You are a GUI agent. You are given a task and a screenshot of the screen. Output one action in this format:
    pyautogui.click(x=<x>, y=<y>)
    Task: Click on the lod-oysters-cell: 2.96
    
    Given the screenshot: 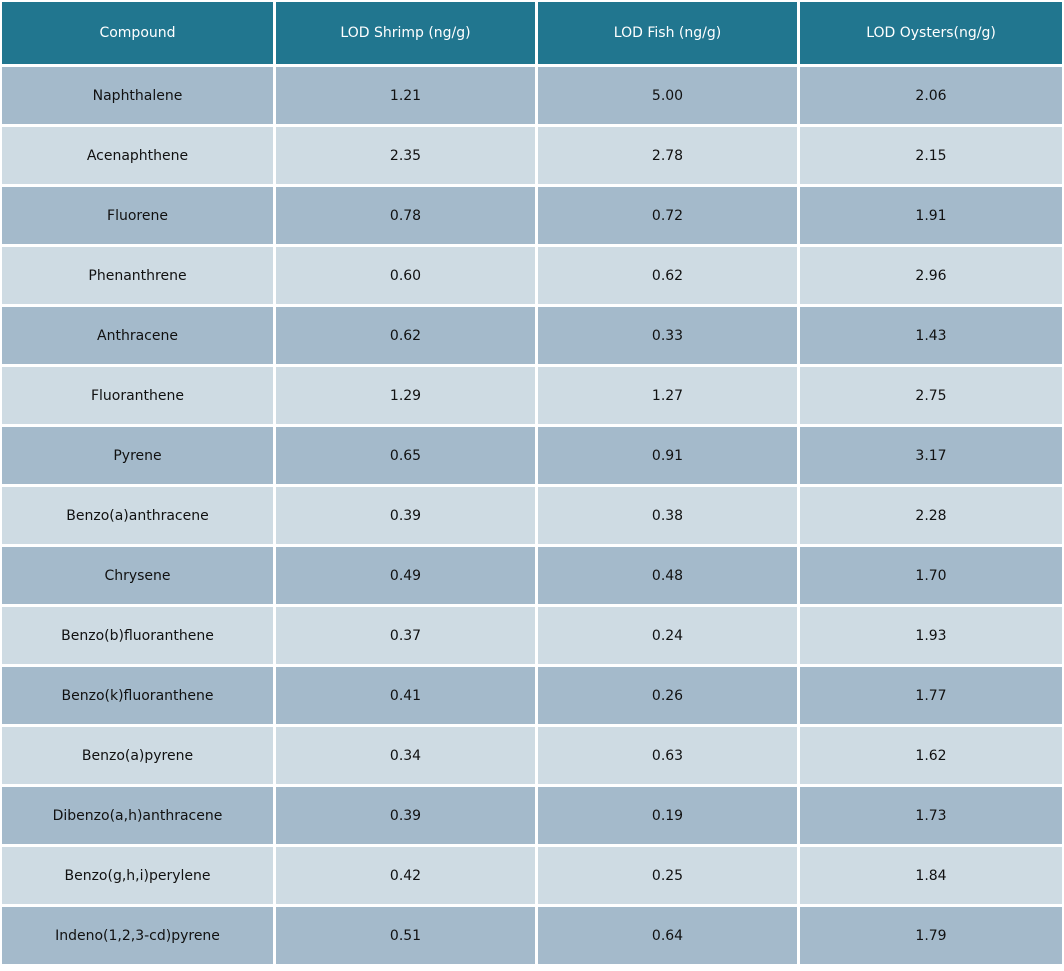 What is the action you would take?
    pyautogui.click(x=931, y=277)
    